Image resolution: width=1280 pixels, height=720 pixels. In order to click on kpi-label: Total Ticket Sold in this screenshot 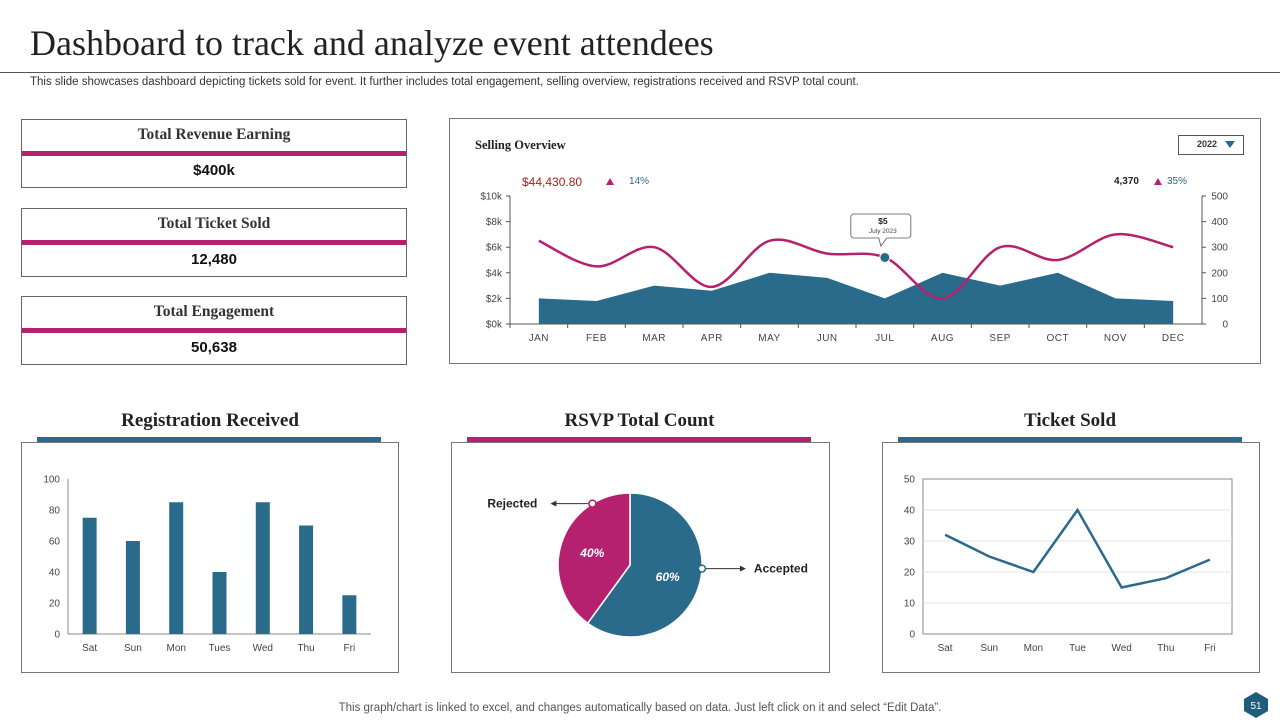, I will do `click(214, 223)`.